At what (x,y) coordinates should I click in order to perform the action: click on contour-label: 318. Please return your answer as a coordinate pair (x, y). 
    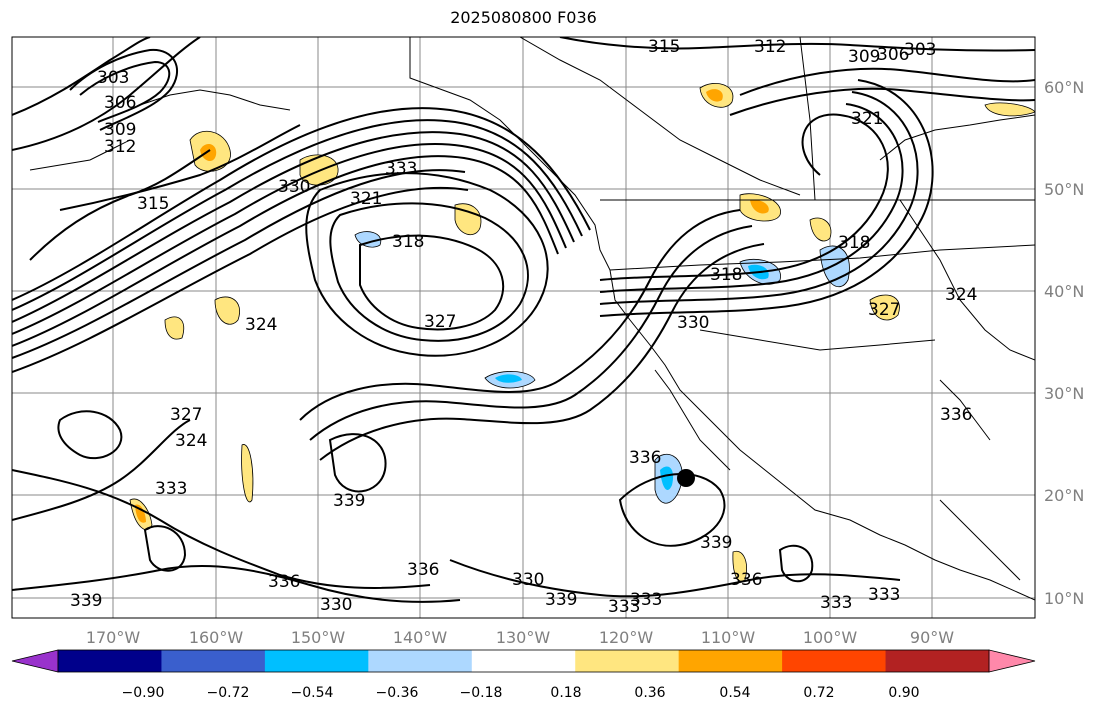
    Looking at the image, I should click on (408, 242).